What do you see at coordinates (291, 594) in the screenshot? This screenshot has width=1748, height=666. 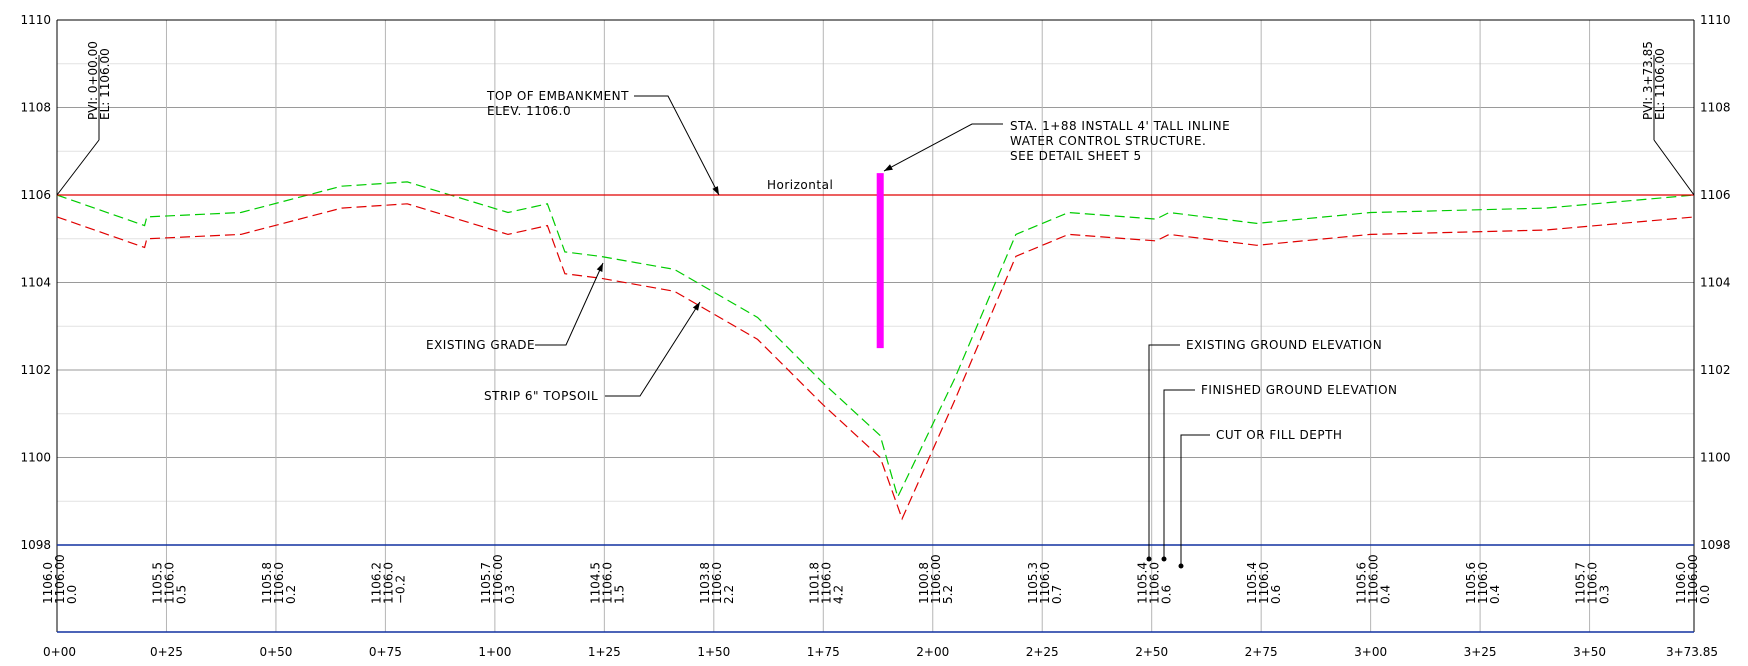 I see `table-cut-fill: 0.2` at bounding box center [291, 594].